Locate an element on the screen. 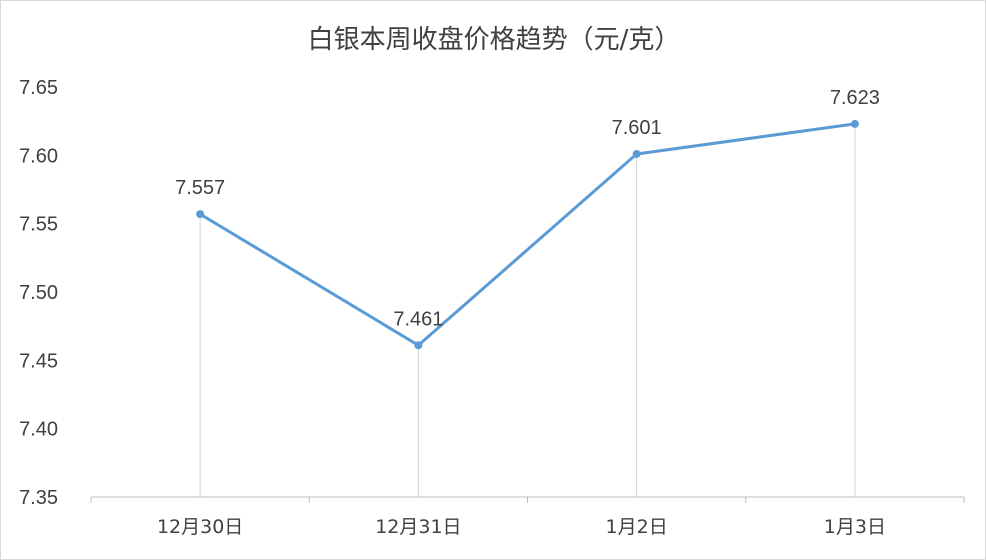  x-category-label: 1月2日 is located at coordinates (637, 527).